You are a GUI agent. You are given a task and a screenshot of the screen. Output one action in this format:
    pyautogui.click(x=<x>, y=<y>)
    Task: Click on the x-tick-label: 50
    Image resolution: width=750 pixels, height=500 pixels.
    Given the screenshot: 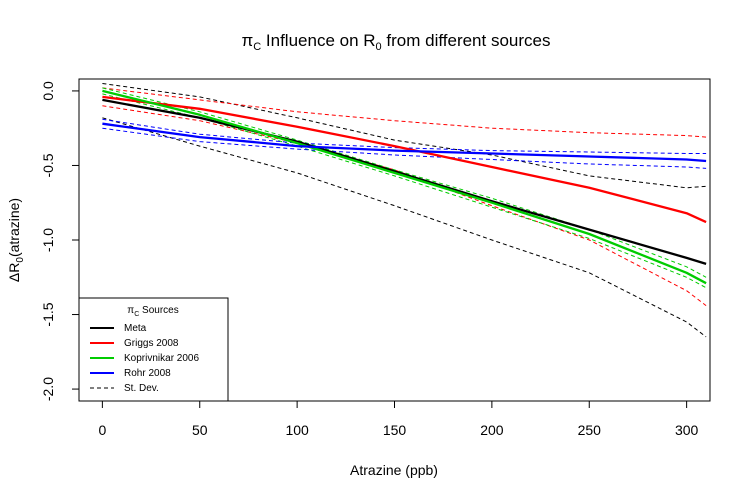 What is the action you would take?
    pyautogui.click(x=200, y=430)
    